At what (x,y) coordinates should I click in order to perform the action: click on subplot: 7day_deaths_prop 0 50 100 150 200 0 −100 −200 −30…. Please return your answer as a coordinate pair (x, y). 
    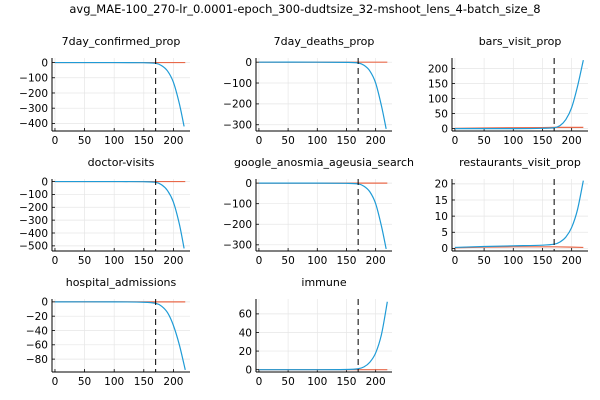
    Looking at the image, I should click on (307, 91).